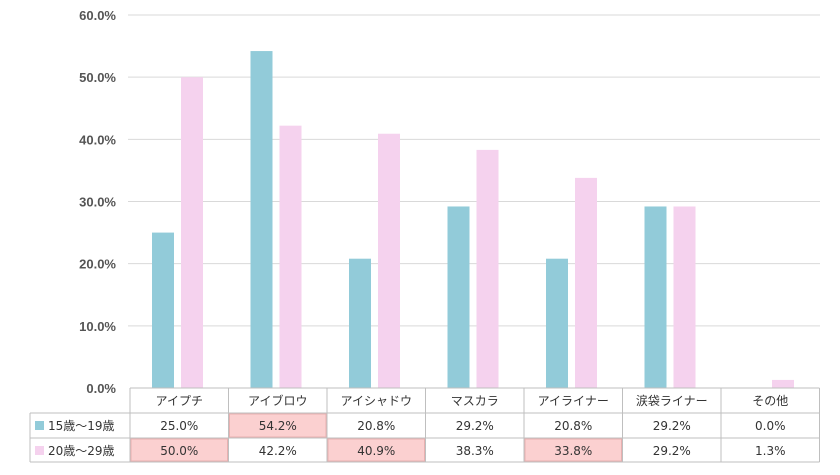 Image resolution: width=840 pixels, height=475 pixels. Describe the element at coordinates (376, 401) in the screenshot. I see `category-label: アイシャドウ` at that location.